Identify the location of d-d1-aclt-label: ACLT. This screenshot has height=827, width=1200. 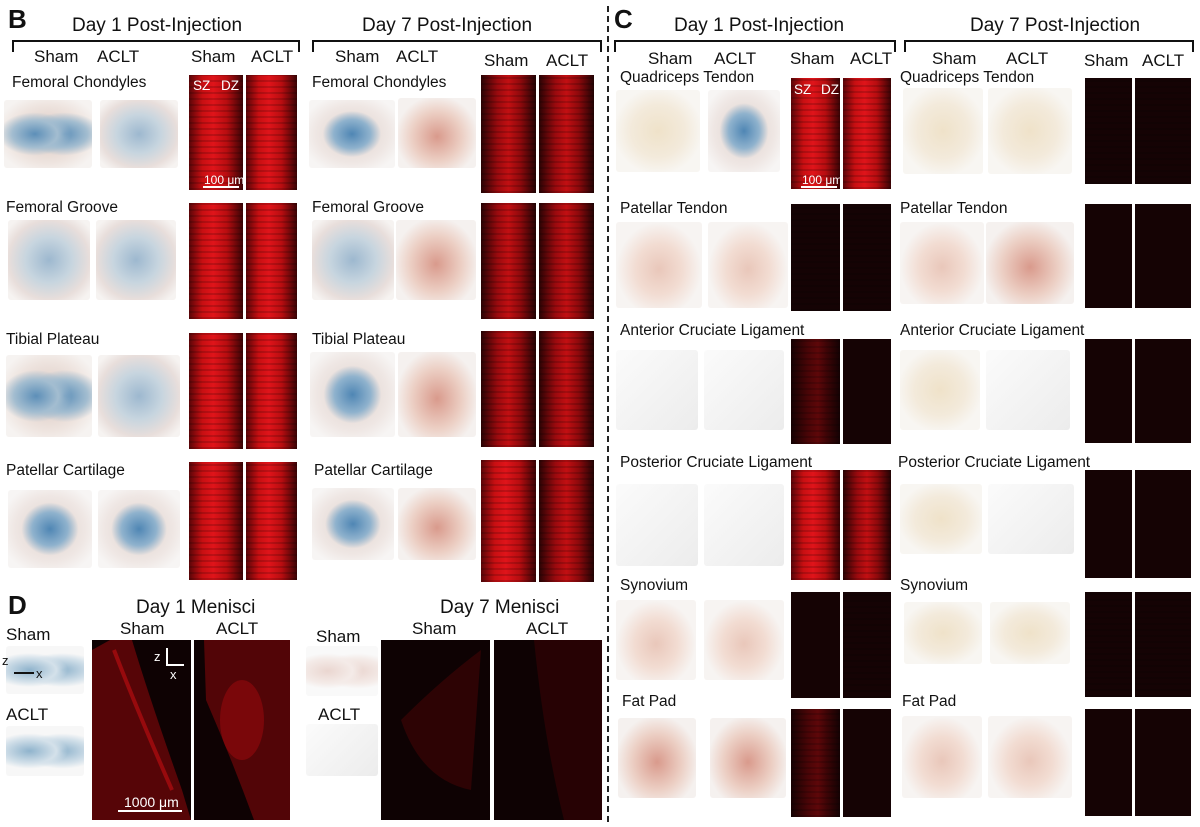
(27, 714).